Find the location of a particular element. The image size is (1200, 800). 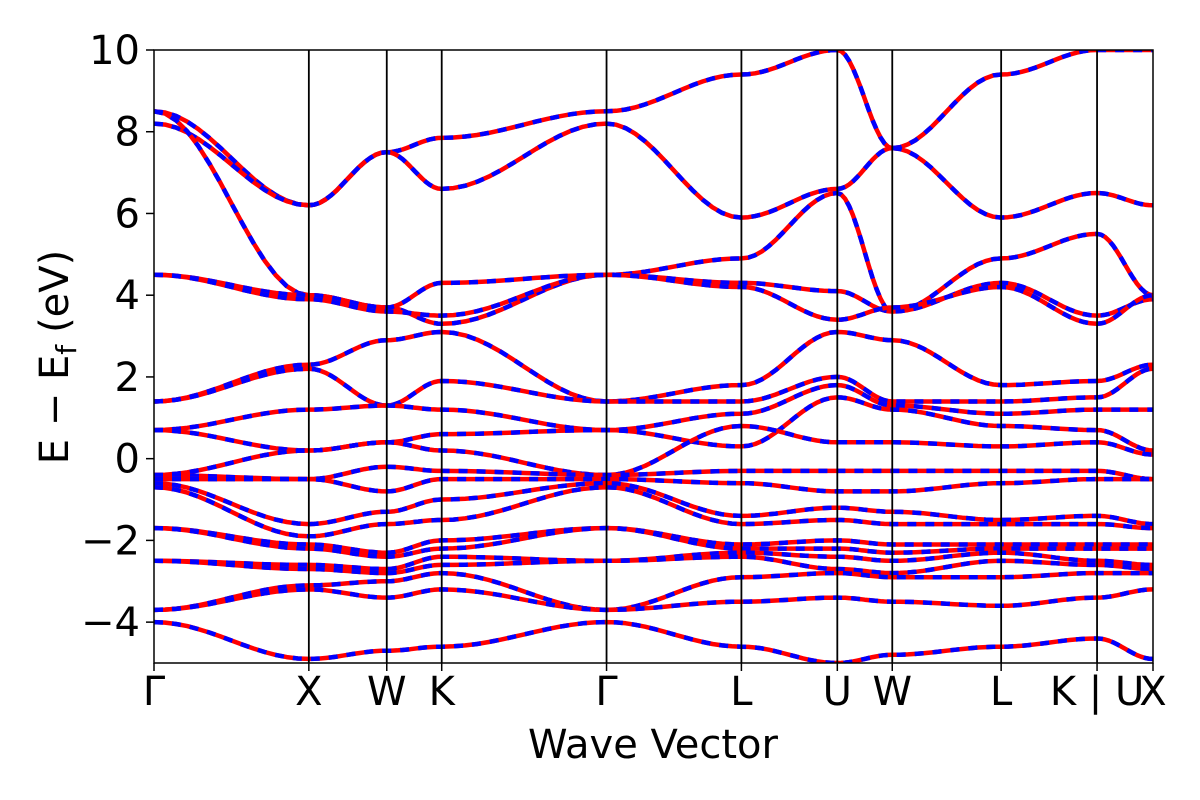

y-axis-title-subscript: f is located at coordinates (66, 349).